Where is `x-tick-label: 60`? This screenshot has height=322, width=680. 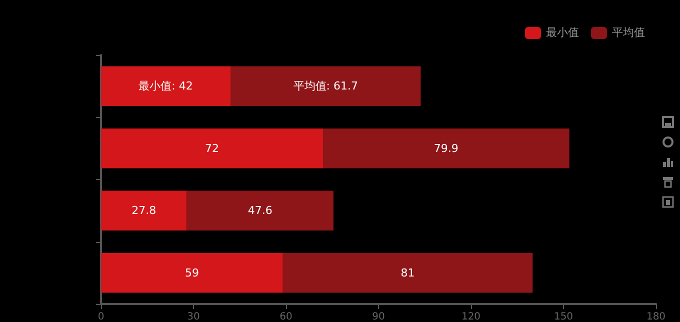 x-tick-label: 60 is located at coordinates (286, 317).